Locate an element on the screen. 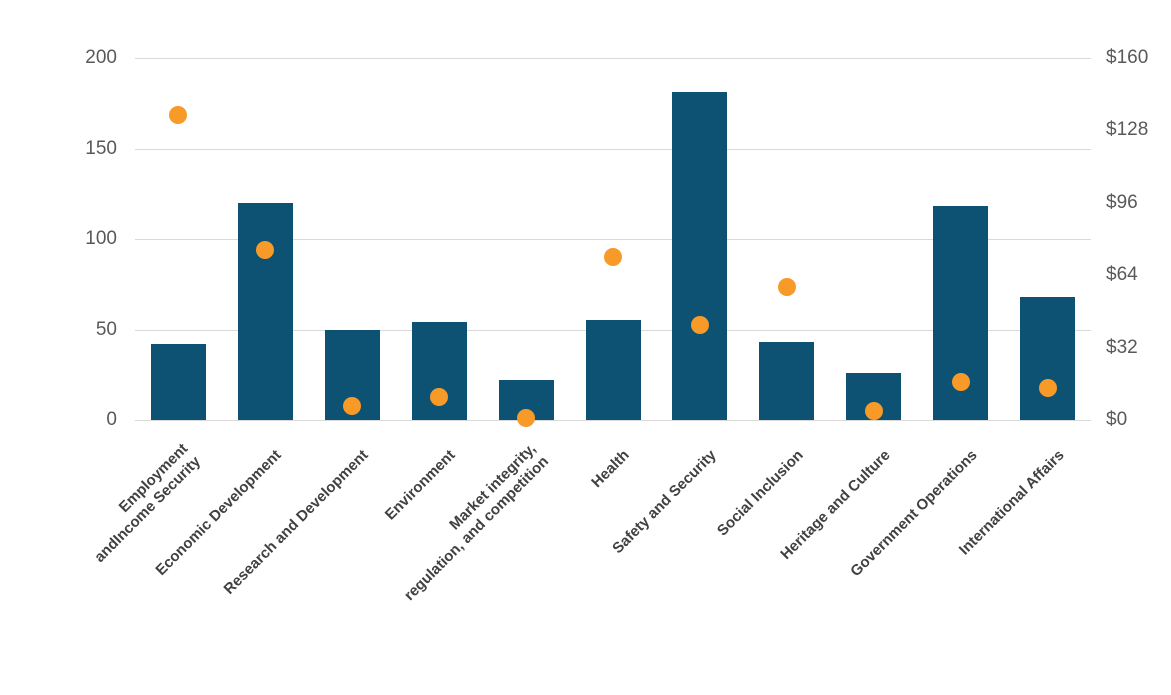  category-label: Research and Development is located at coordinates (296, 522).